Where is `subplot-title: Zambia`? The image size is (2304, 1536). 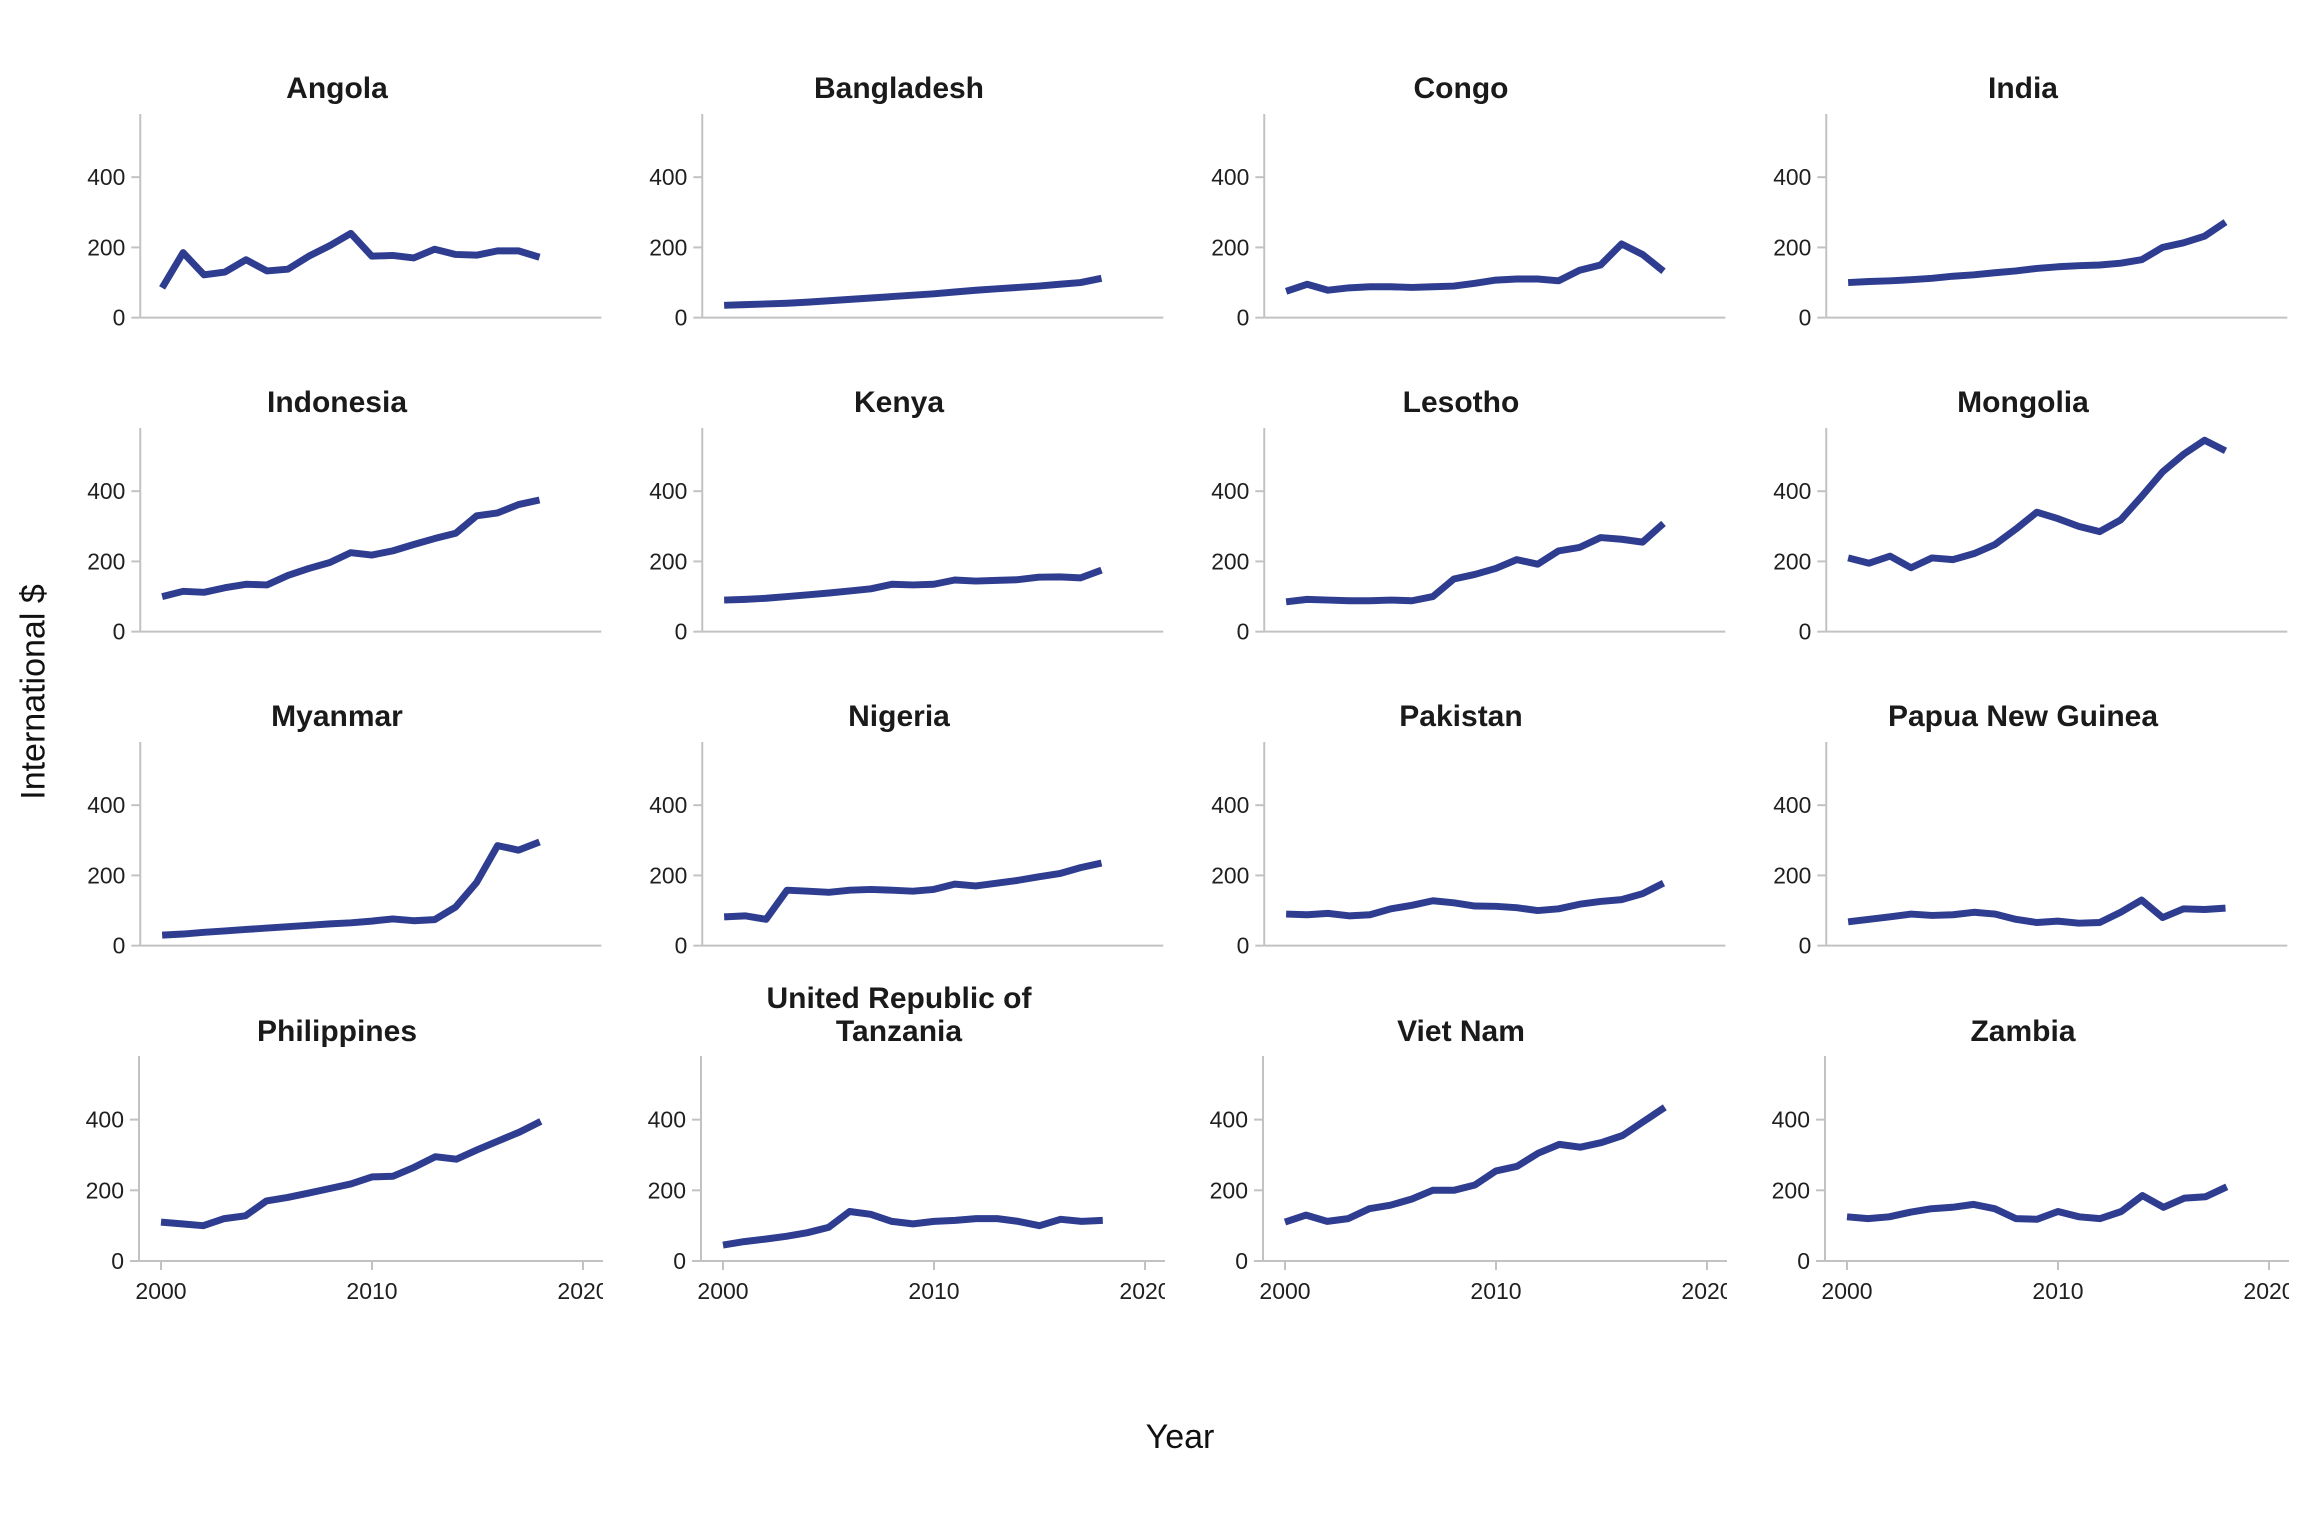
subplot-title: Zambia is located at coordinates (2023, 1031).